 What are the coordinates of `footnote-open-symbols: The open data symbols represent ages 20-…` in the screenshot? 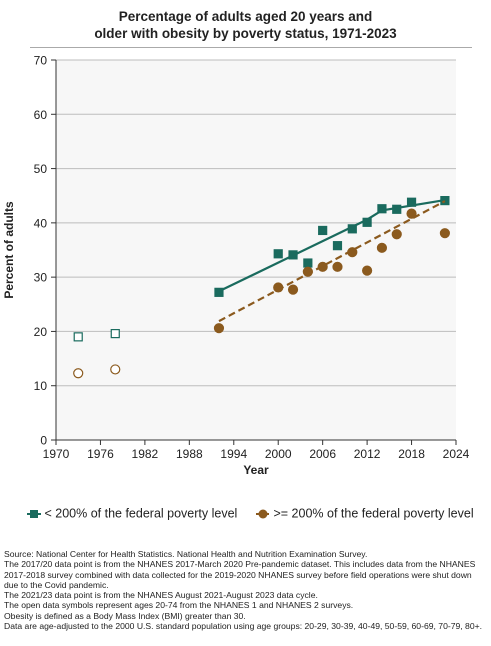 It's located at (179, 605).